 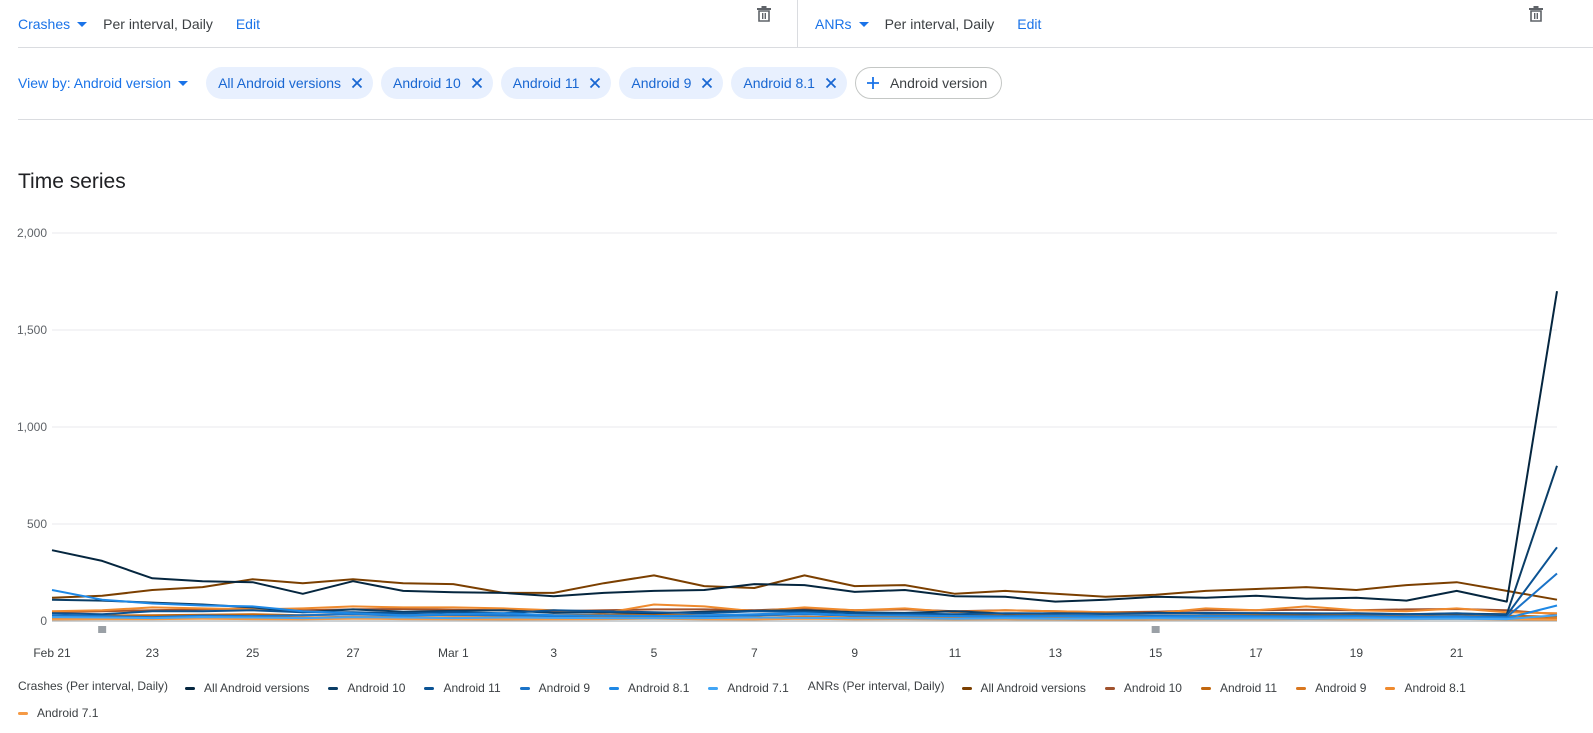 What do you see at coordinates (44, 23) in the screenshot?
I see `crashes-metric-label: Crashes` at bounding box center [44, 23].